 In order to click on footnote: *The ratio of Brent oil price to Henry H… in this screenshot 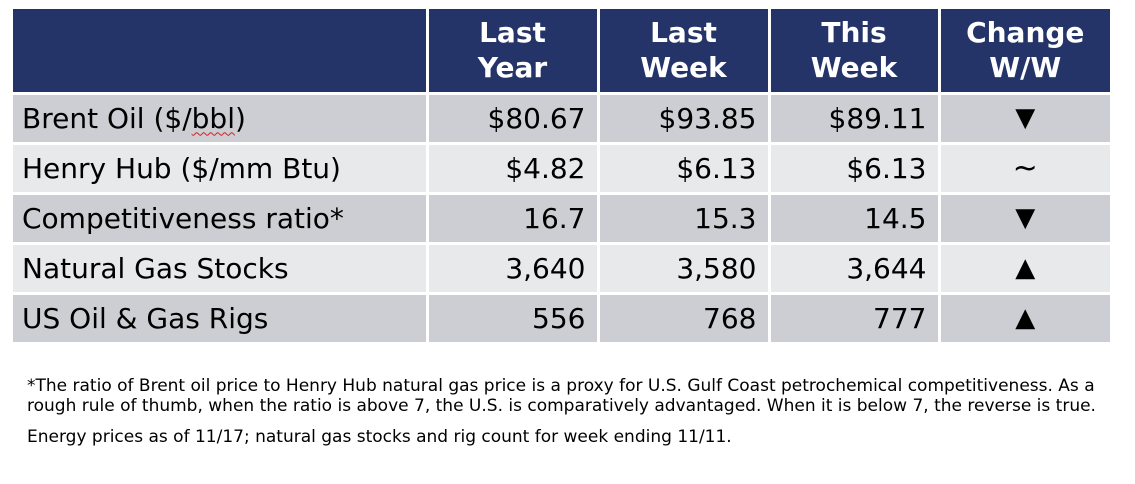, I will do `click(561, 396)`.